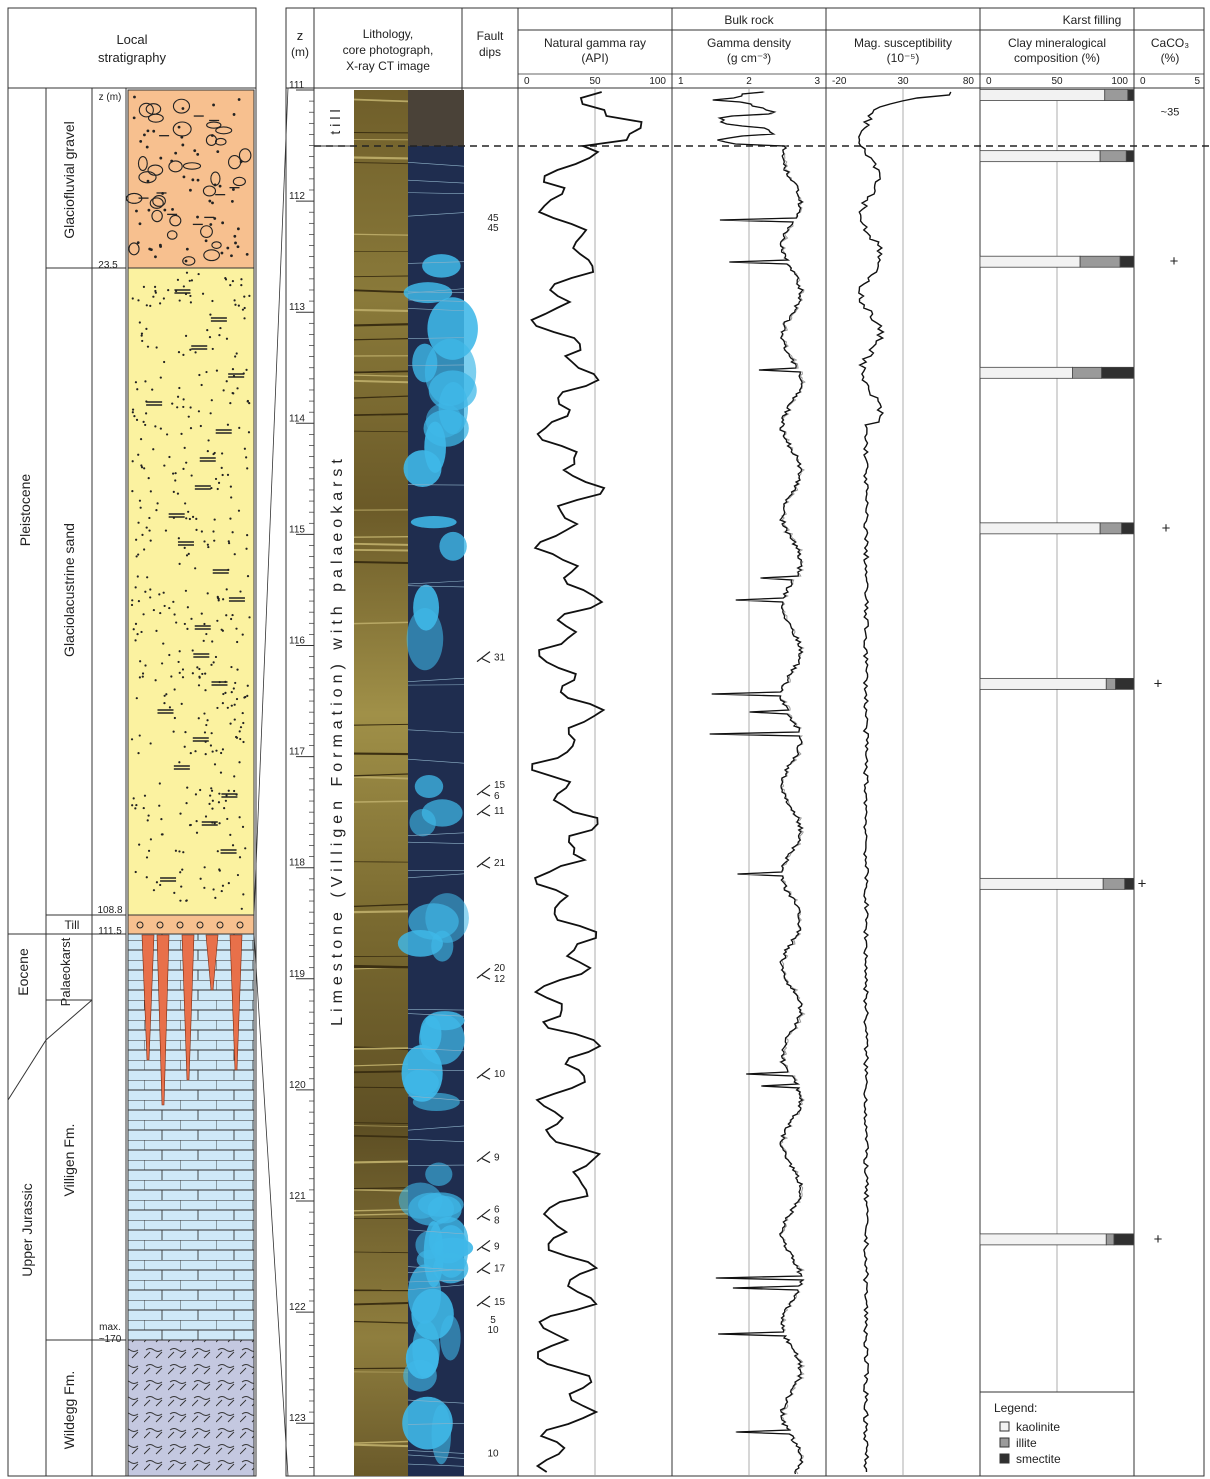 Image resolution: width=1210 pixels, height=1479 pixels. I want to click on fault-symbol, so click(483, 973).